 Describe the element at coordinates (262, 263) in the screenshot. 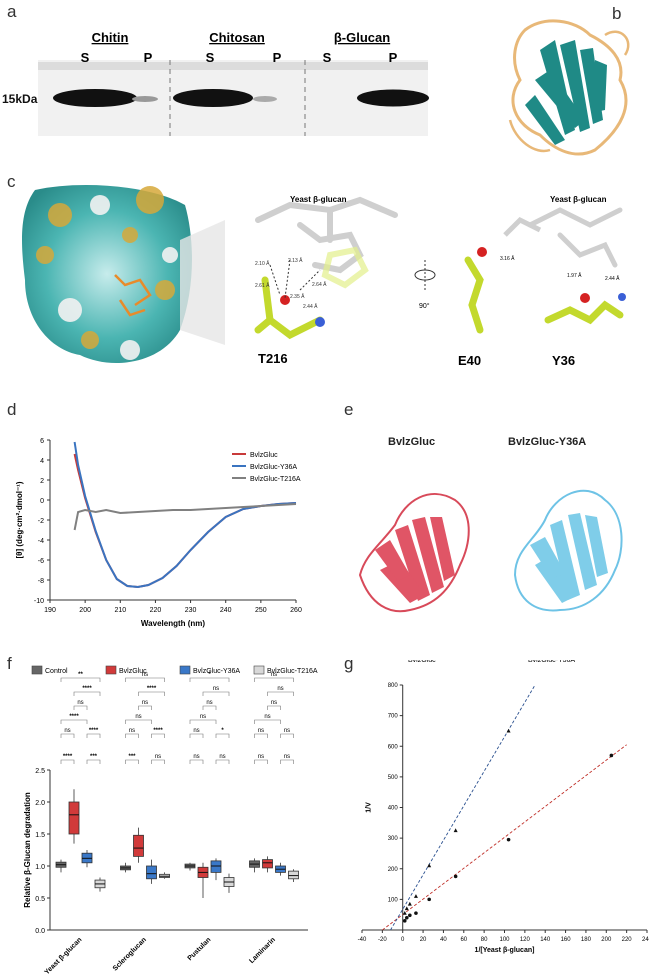

I see `distance-label: 2.10 Å` at that location.